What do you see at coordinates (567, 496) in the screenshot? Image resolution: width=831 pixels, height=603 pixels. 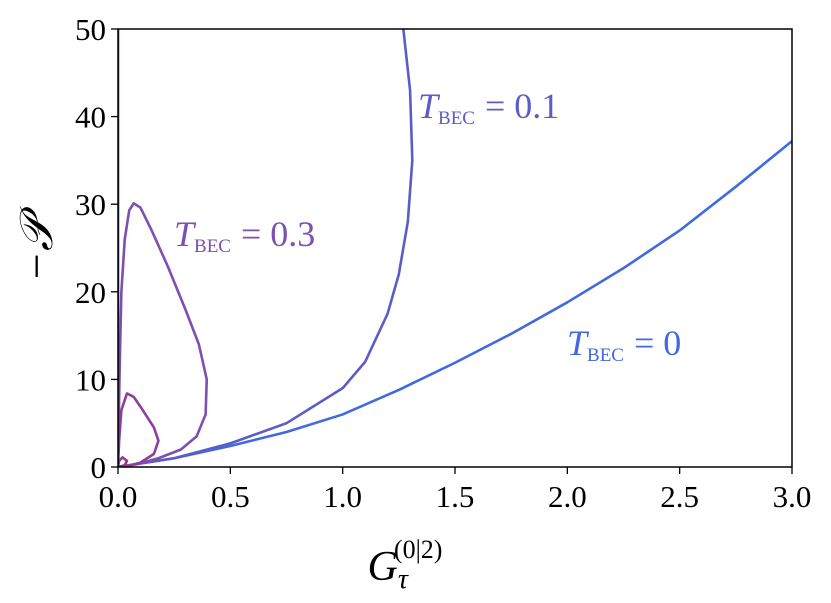 I see `x-tick-label: 2.0` at bounding box center [567, 496].